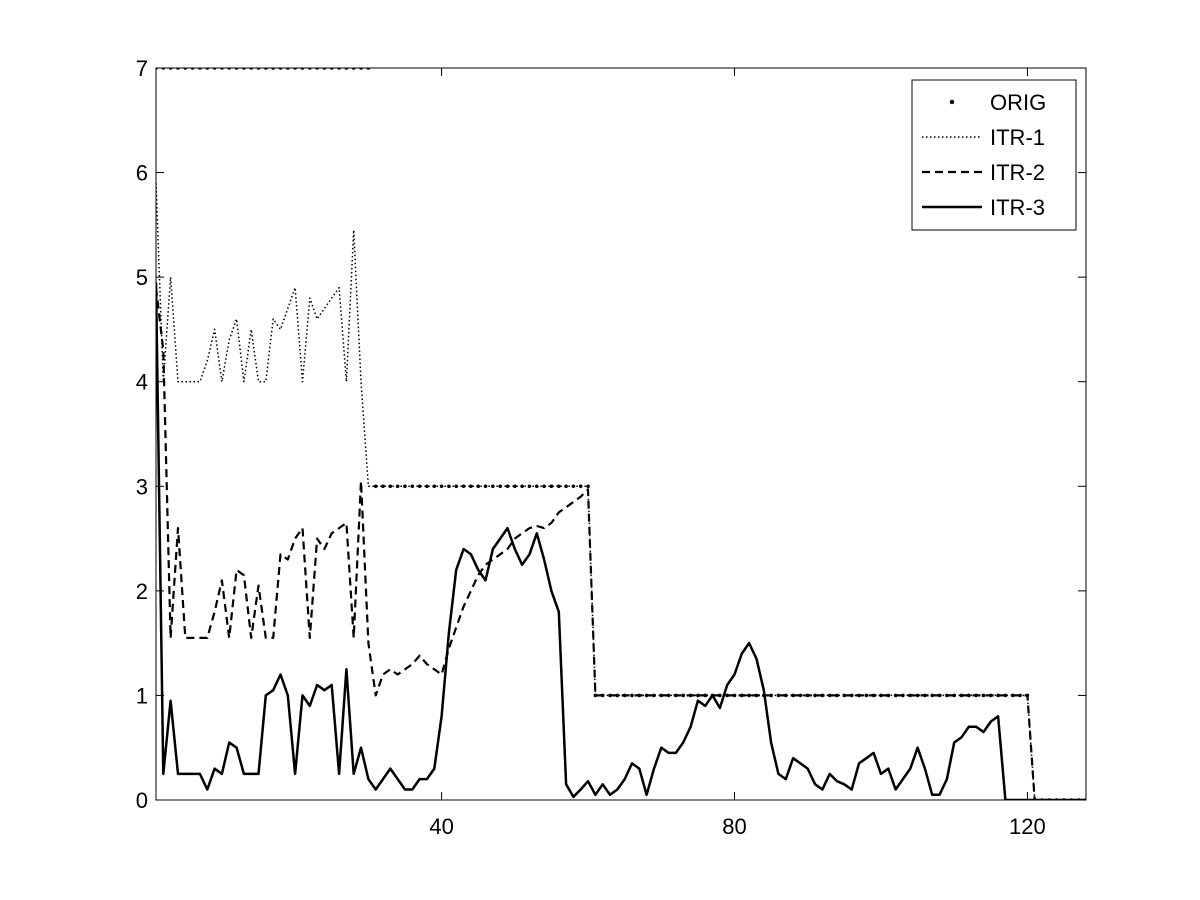  I want to click on legend-label-itr-2: ITR-2, so click(1017, 172).